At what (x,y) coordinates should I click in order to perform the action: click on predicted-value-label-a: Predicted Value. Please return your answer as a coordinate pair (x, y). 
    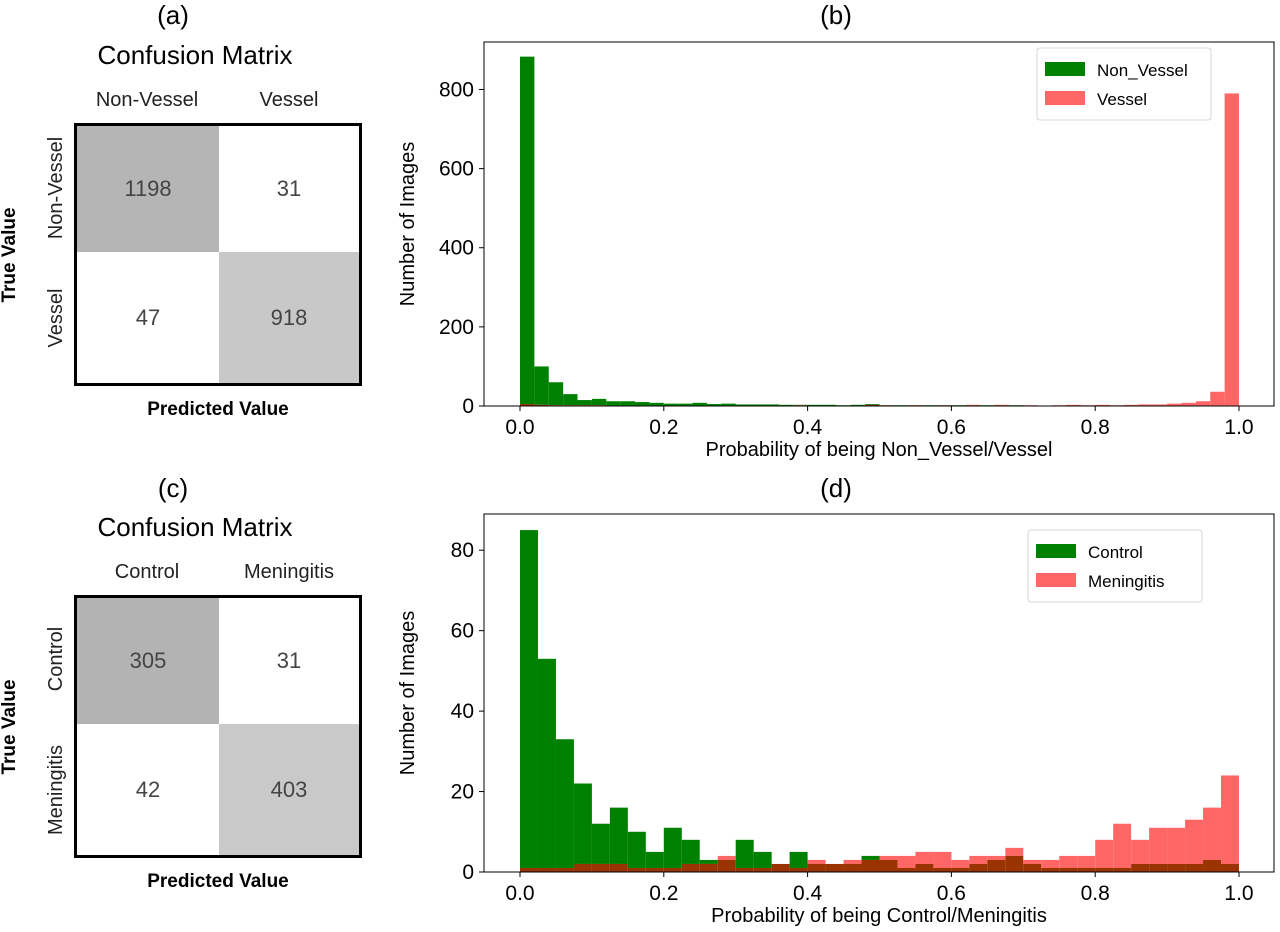
    Looking at the image, I should click on (218, 409).